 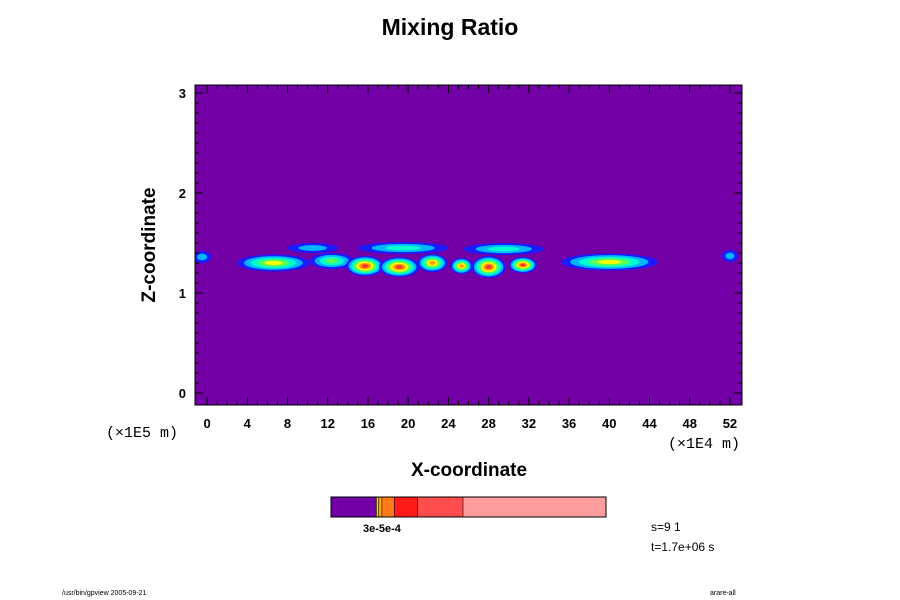 I want to click on colorbar-frame, so click(x=468, y=507).